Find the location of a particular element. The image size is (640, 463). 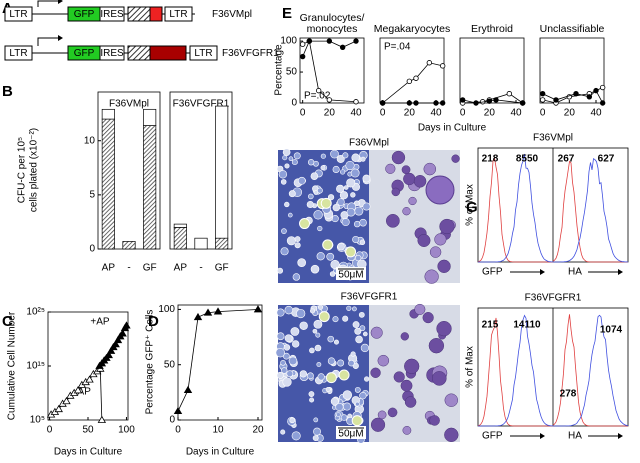

gate-value: 215 is located at coordinates (490, 325).